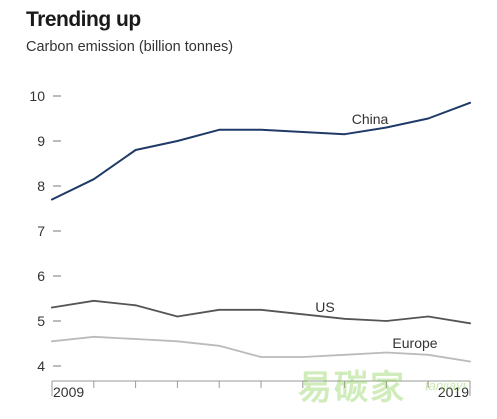 The height and width of the screenshot is (419, 497). I want to click on x-tick-label-2009: 2009, so click(68, 392).